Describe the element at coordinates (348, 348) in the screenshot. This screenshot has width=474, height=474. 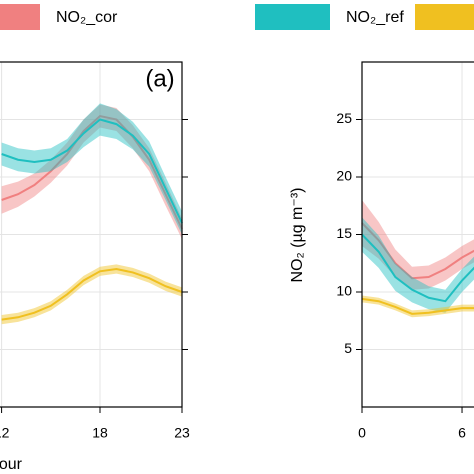
I see `y-tick-label: 5` at that location.